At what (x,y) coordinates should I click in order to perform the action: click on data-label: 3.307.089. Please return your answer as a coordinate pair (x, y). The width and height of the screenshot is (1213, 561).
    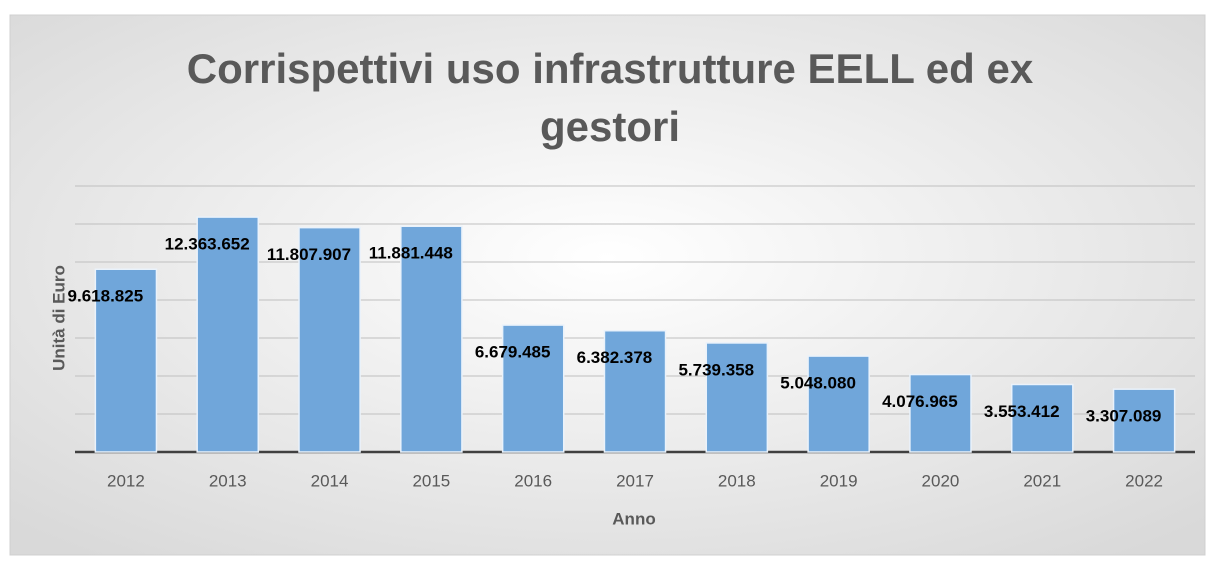
    Looking at the image, I should click on (1124, 416).